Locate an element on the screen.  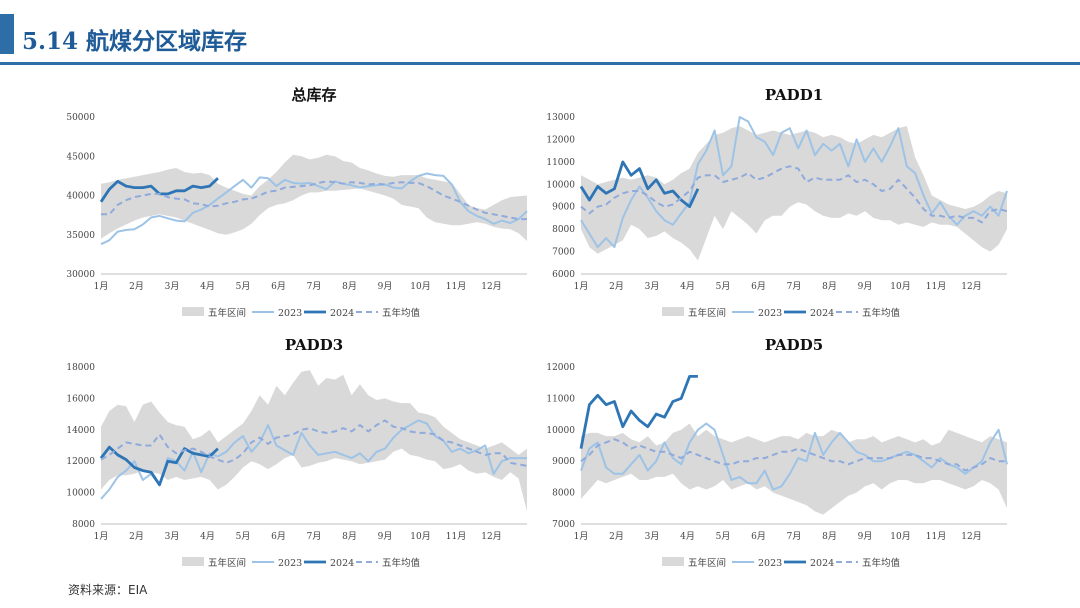
y-tick-label: 9000 is located at coordinates (563, 208).